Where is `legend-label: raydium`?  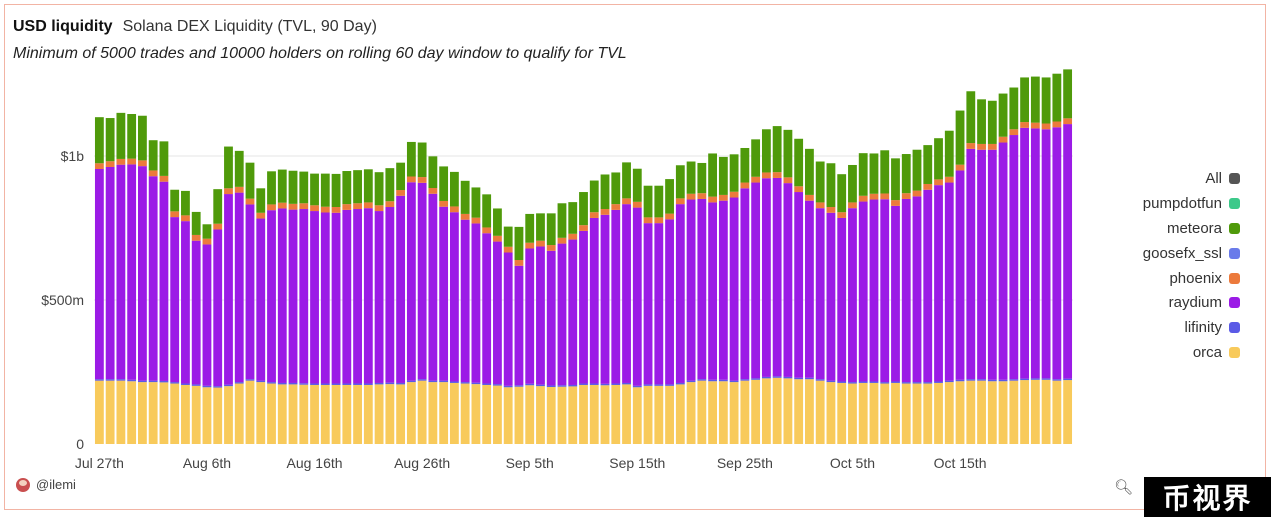
legend-label: raydium is located at coordinates (1195, 303).